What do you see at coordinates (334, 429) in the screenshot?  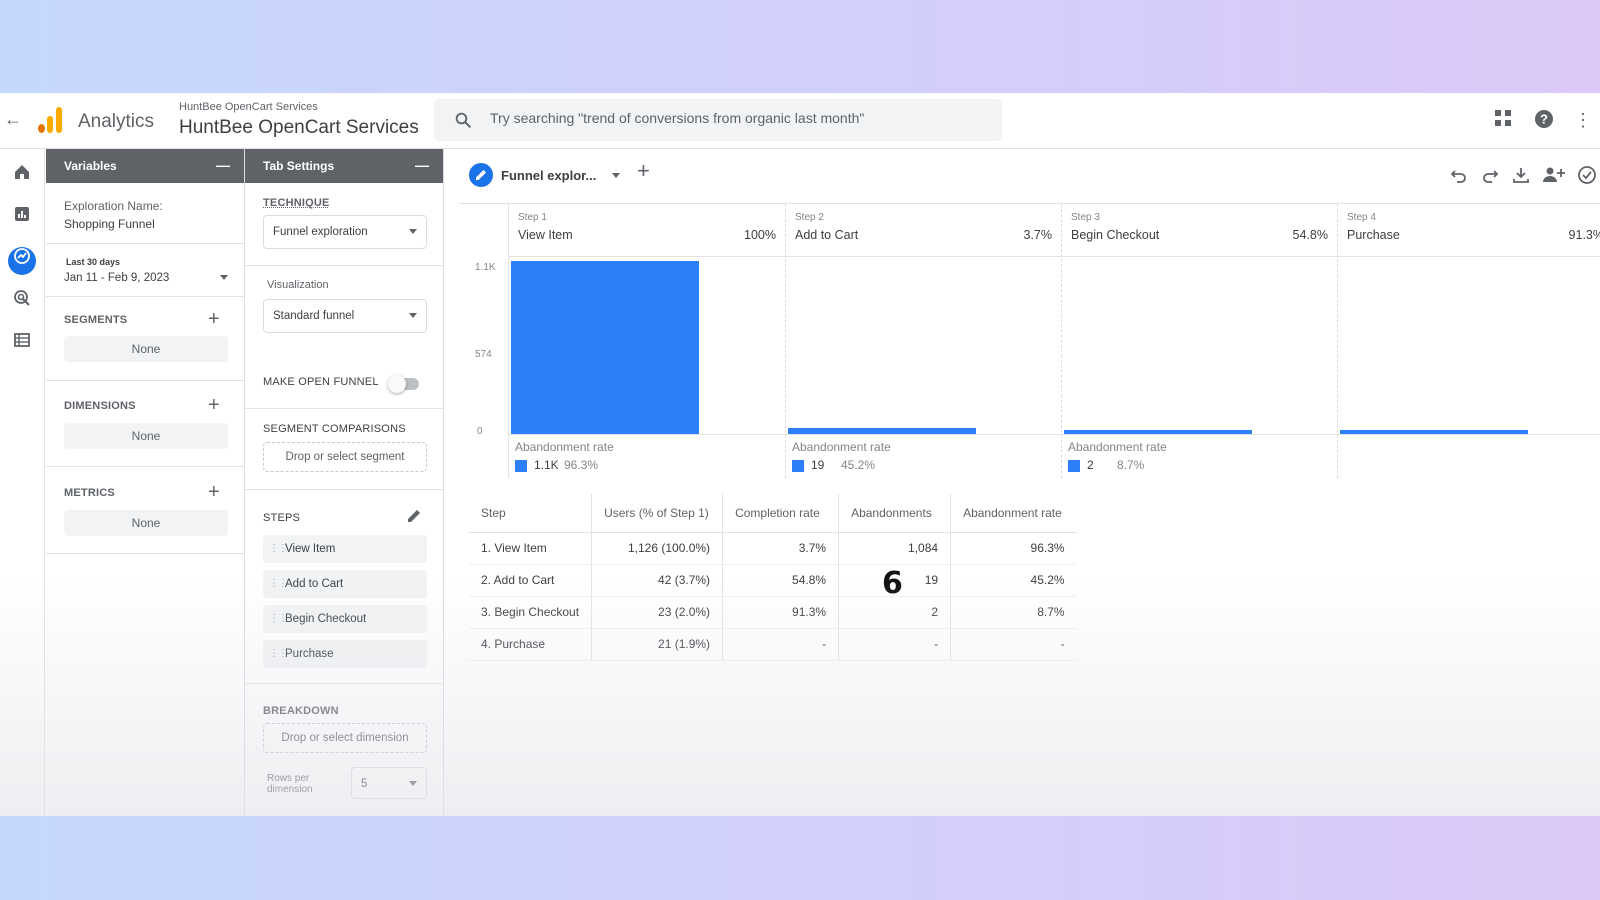 I see `segment-comparisons-label: SEGMENT COMPARISONS` at bounding box center [334, 429].